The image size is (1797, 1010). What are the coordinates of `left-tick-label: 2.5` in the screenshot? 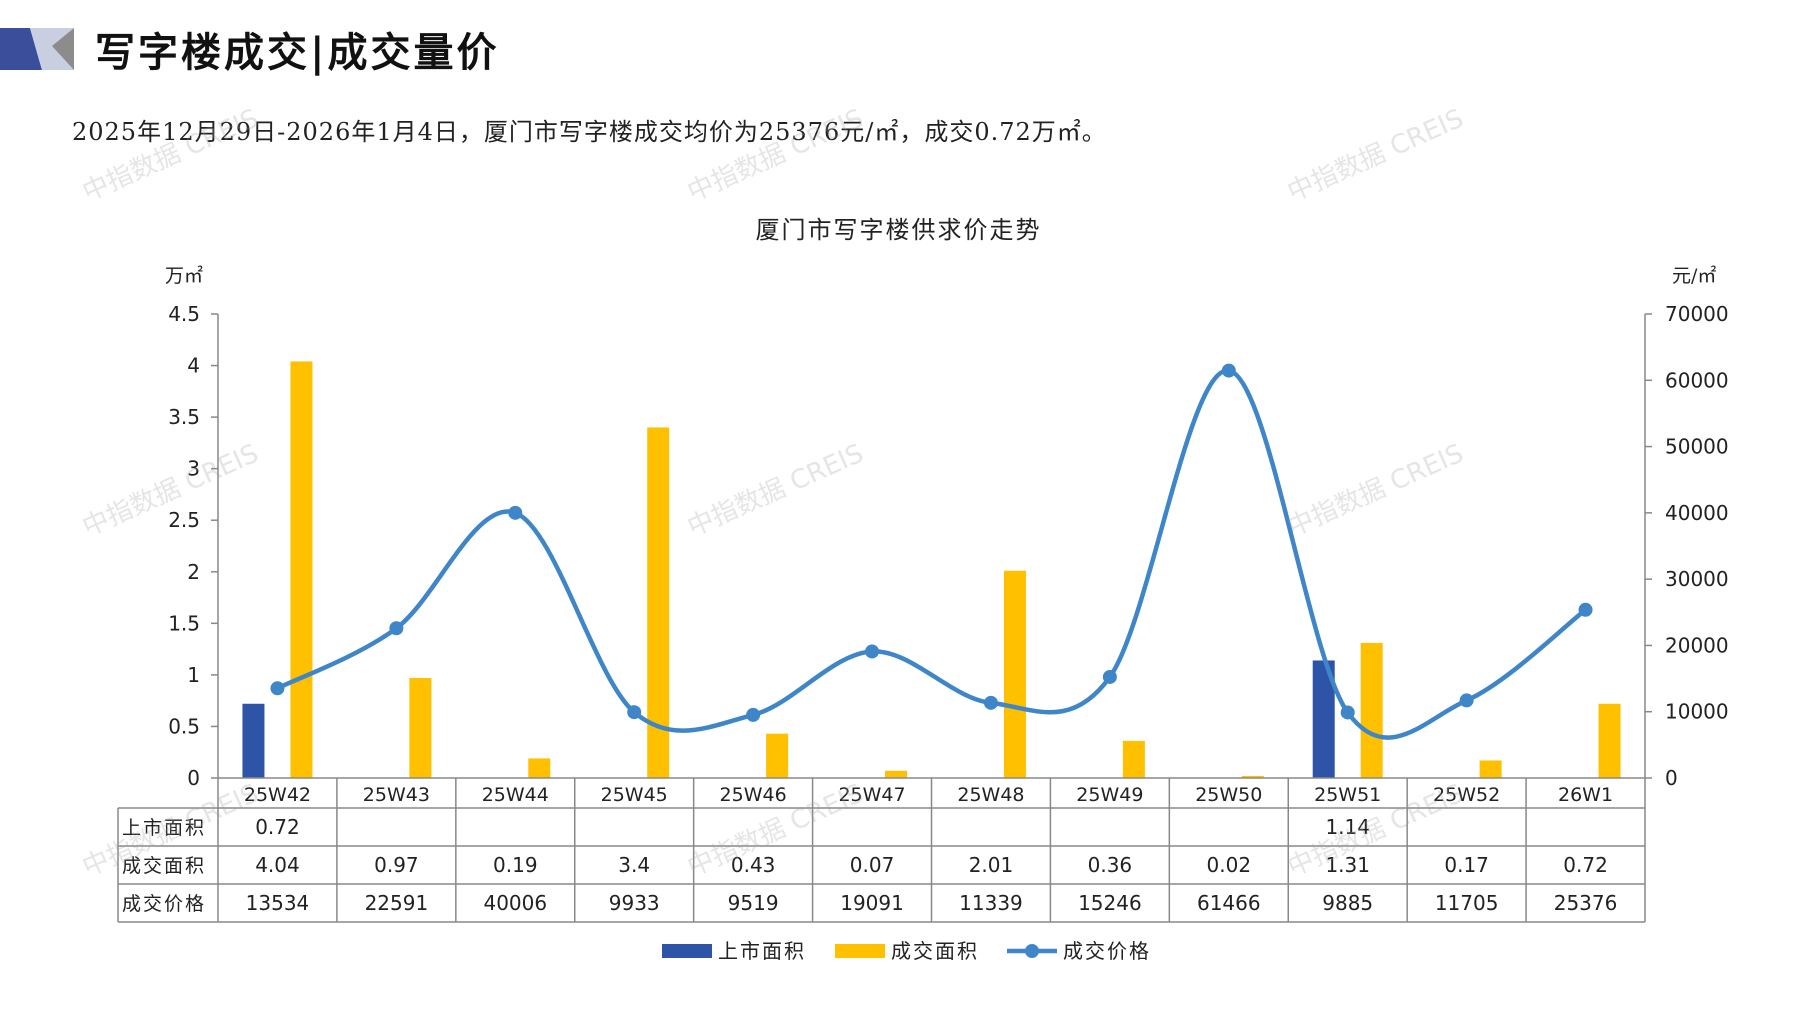 It's located at (184, 520).